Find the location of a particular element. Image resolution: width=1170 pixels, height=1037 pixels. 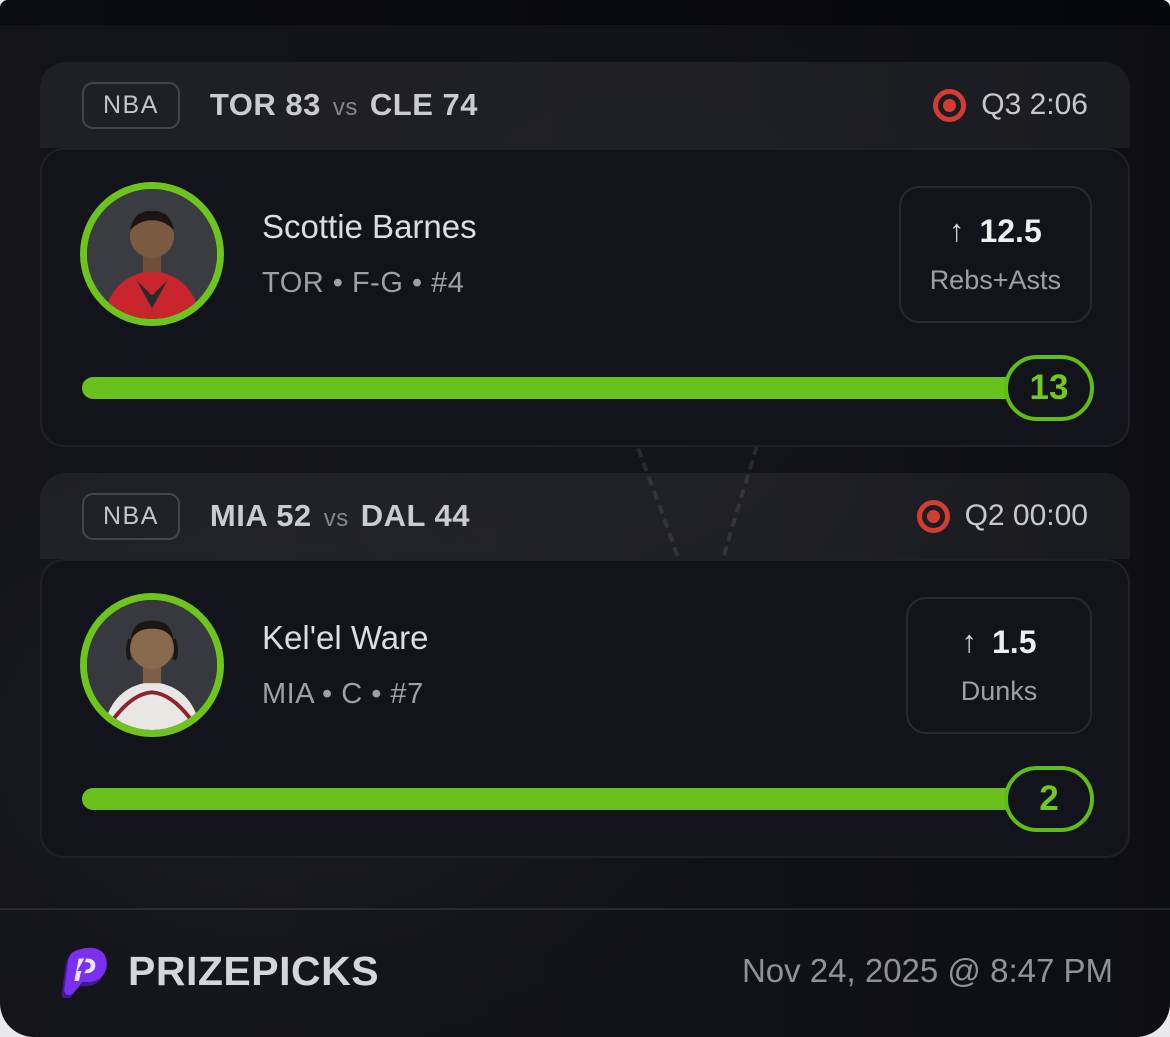

player-meta: MIA • C • #7 is located at coordinates (343, 694).